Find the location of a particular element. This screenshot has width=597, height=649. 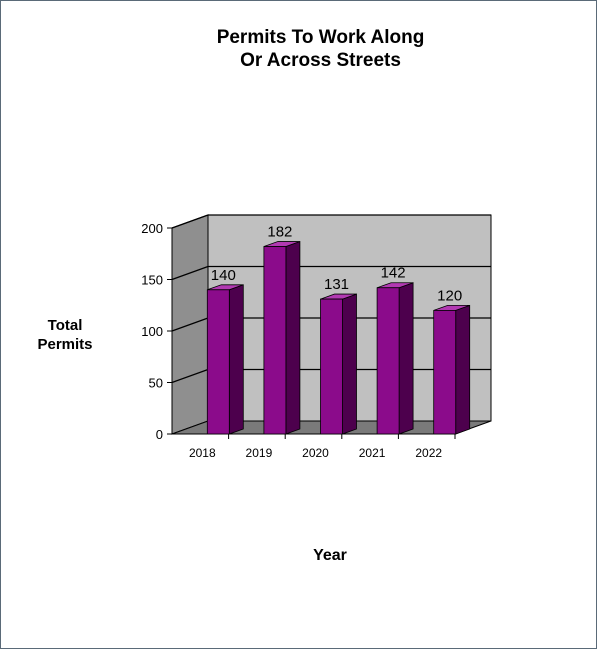

x-tick-label: 2020 is located at coordinates (315, 453).